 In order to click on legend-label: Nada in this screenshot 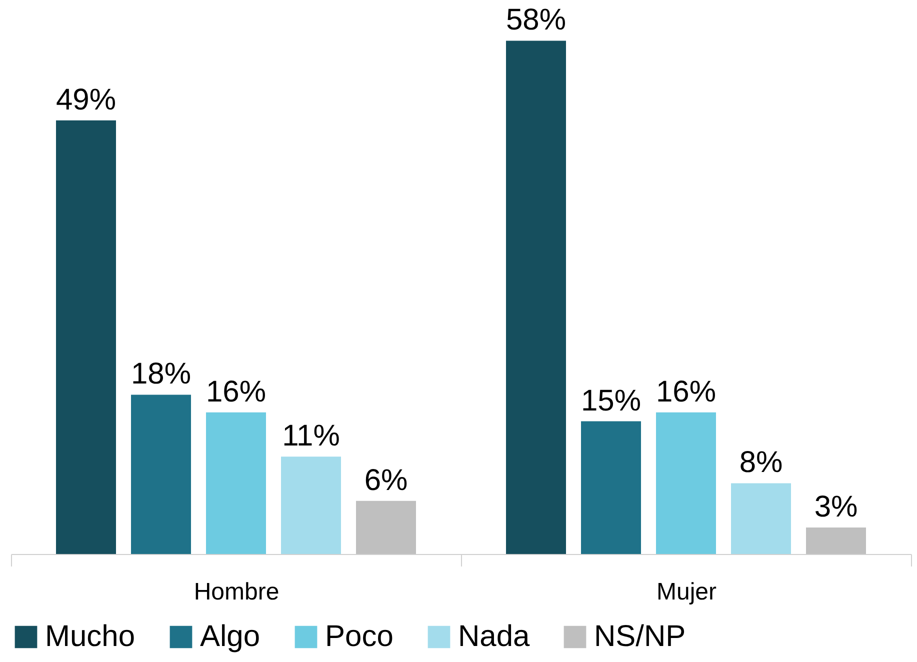, I will do `click(494, 636)`.